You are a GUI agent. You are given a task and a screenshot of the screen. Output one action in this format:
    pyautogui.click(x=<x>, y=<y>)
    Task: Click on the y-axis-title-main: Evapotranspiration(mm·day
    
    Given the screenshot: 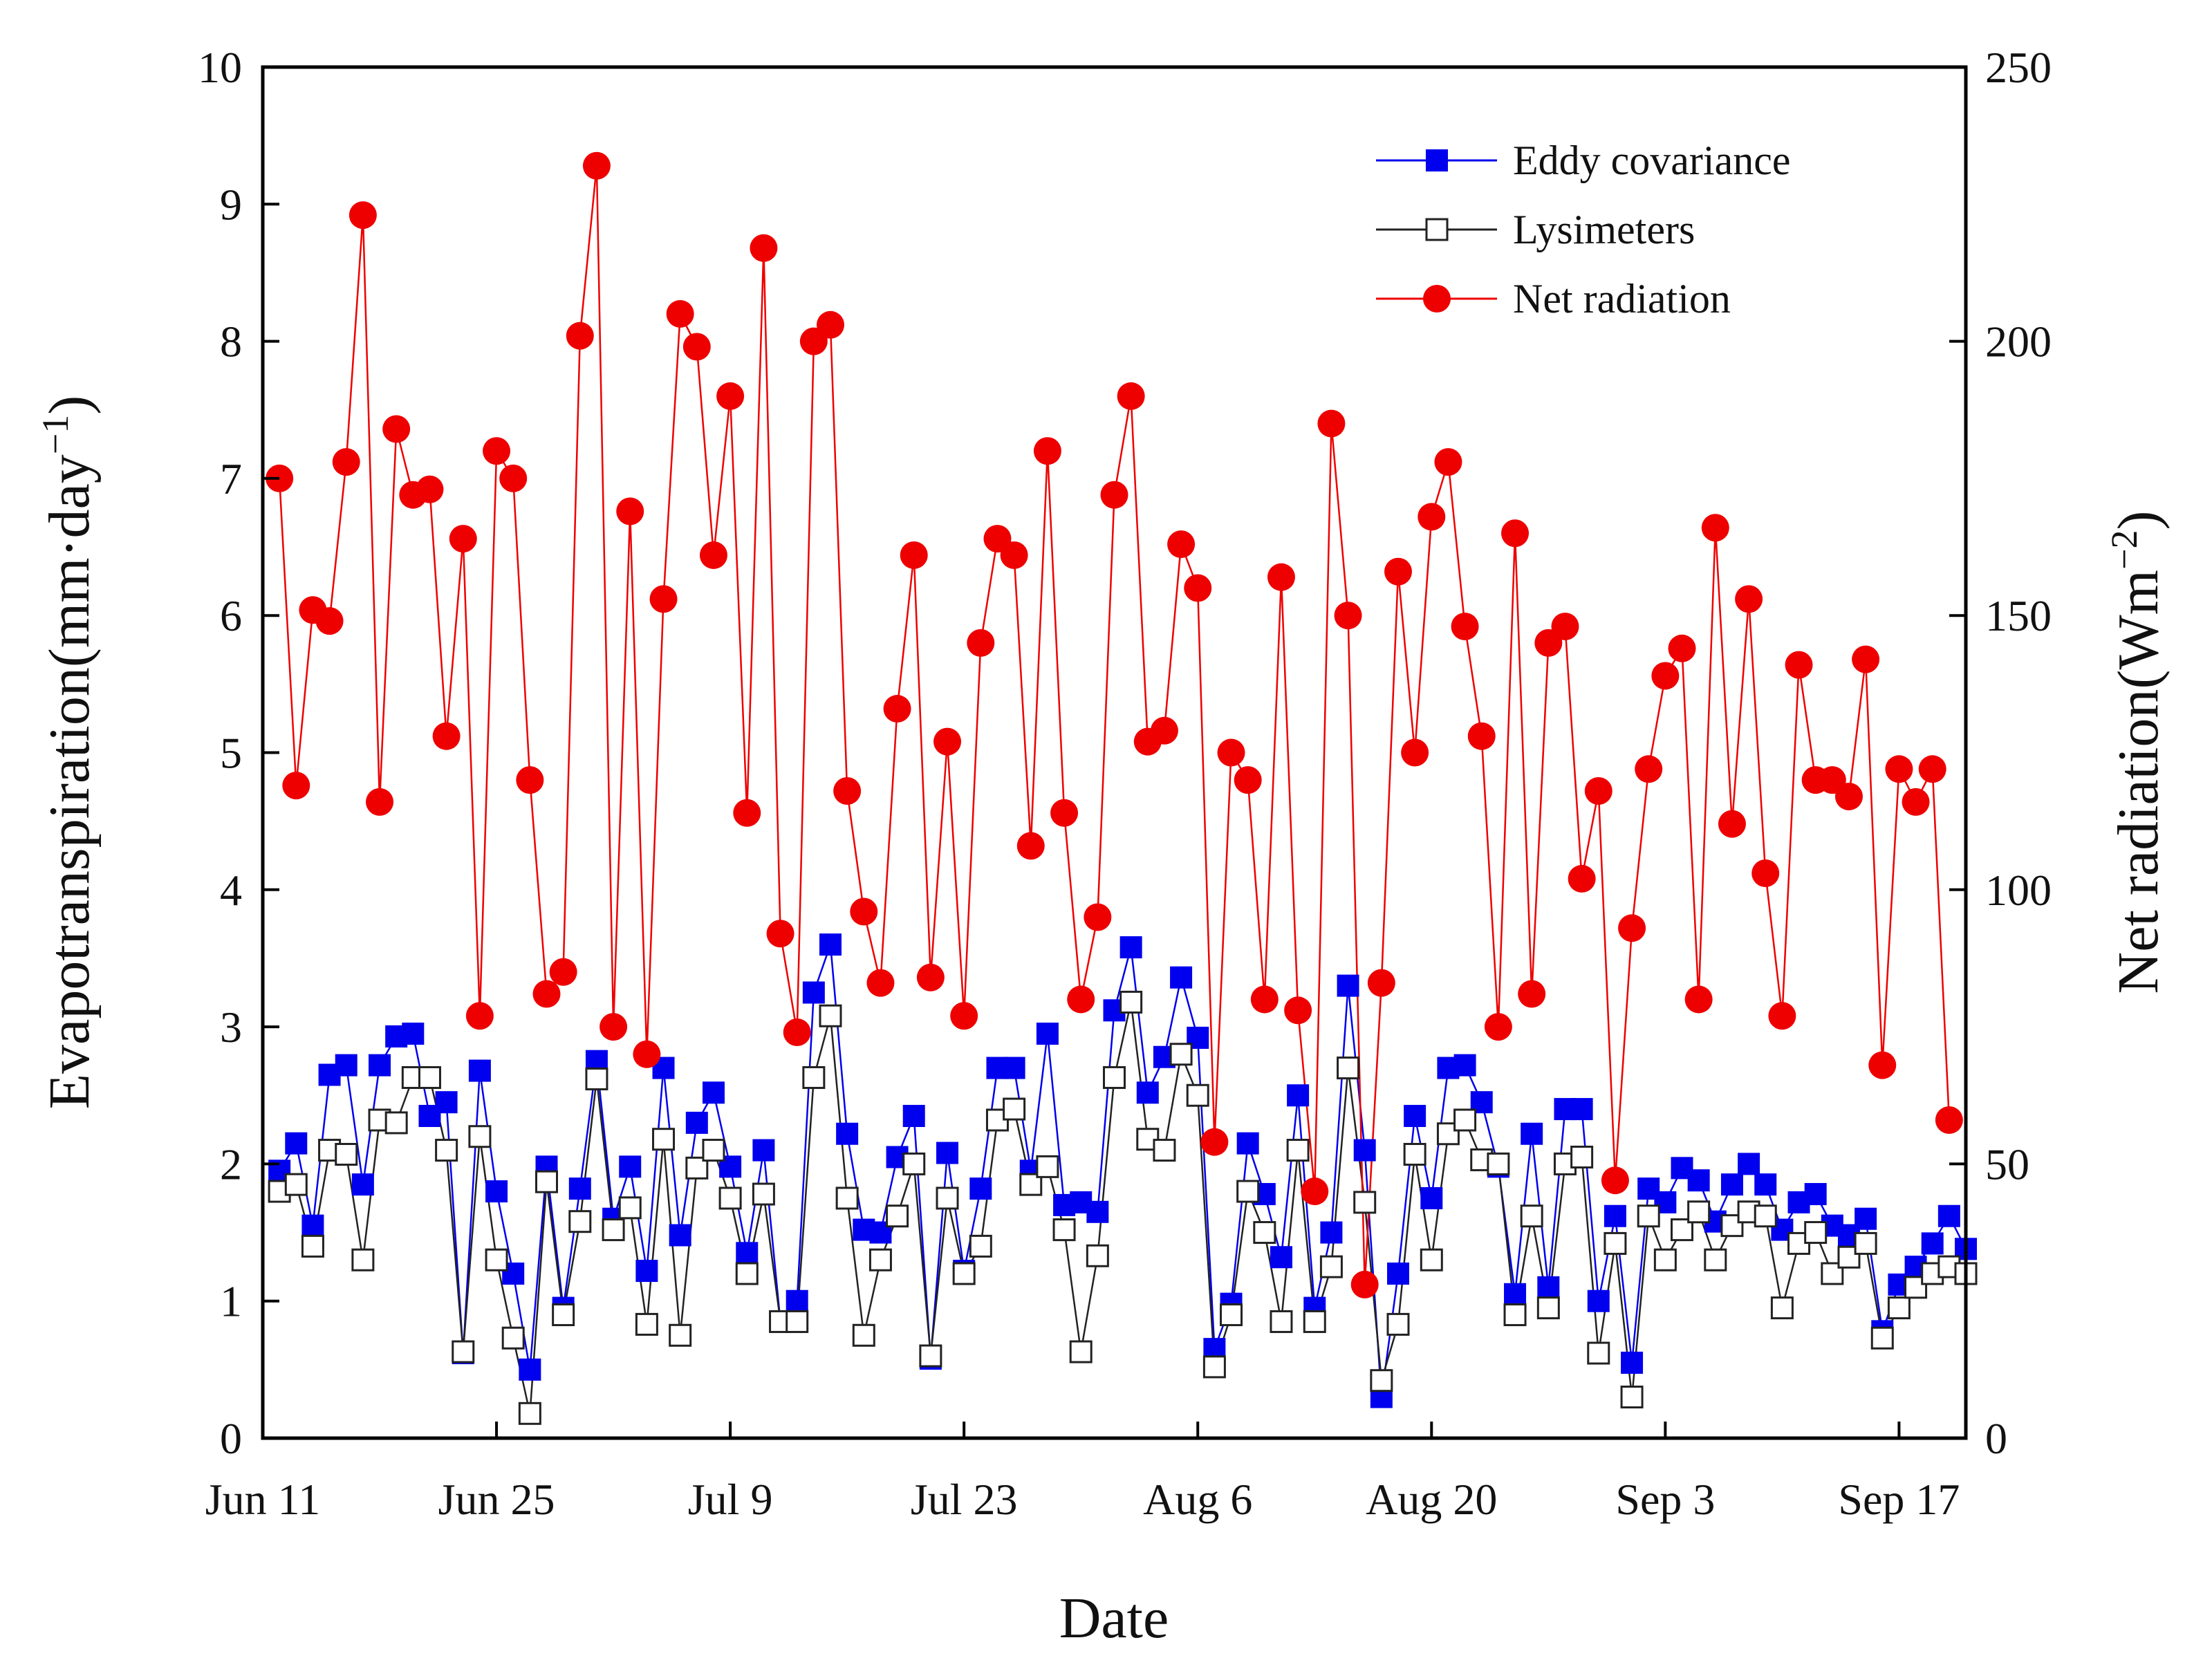 What is the action you would take?
    pyautogui.click(x=69, y=782)
    